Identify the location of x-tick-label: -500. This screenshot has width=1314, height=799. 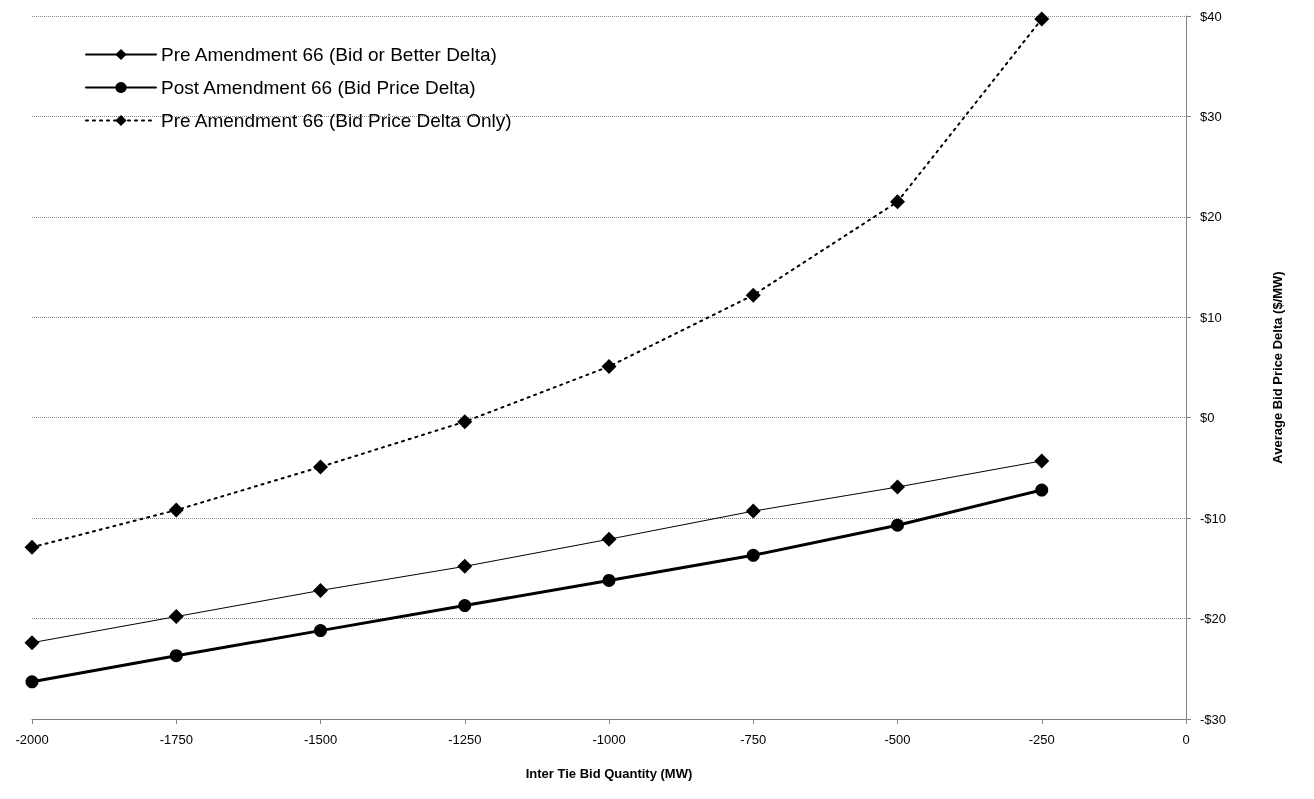
(897, 739).